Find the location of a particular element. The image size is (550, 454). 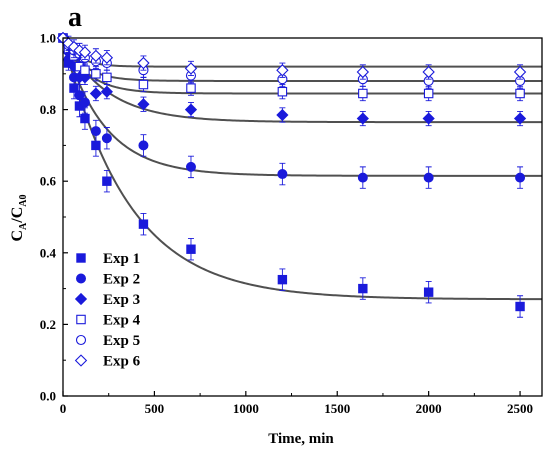

y-tick-label: 0.2 is located at coordinates (48, 324).